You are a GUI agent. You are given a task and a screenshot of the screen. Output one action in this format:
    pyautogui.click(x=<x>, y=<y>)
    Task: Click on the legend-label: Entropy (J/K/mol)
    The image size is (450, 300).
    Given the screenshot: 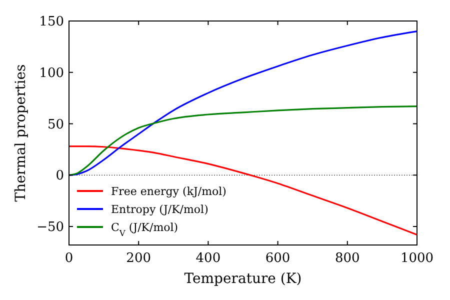 What is the action you would take?
    pyautogui.click(x=159, y=209)
    